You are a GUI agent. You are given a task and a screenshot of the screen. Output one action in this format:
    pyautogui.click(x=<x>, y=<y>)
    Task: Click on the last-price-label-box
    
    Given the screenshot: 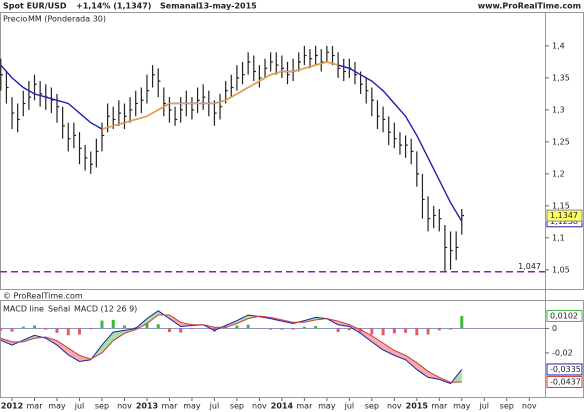 What is the action you would take?
    pyautogui.click(x=564, y=215)
    